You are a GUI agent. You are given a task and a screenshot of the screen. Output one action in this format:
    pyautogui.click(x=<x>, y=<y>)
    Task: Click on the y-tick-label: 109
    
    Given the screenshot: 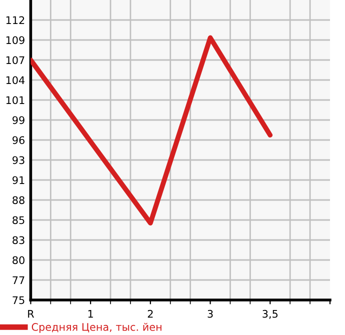 What is the action you would take?
    pyautogui.click(x=15, y=40)
    